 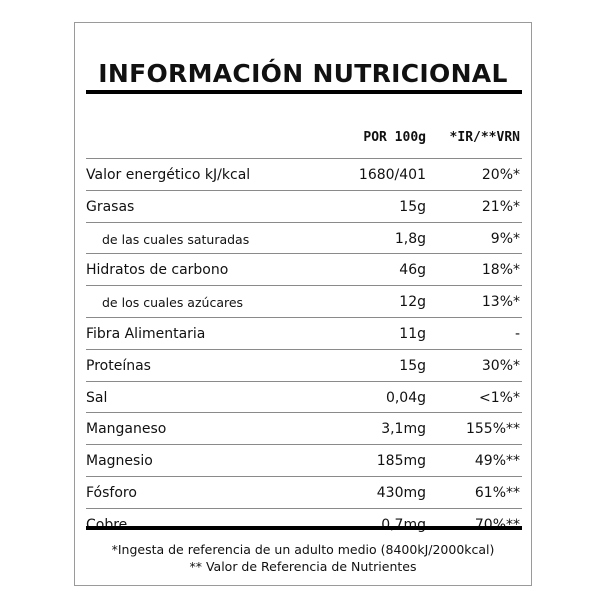 I want to click on nutrient-label: Proteínas, so click(x=118, y=365).